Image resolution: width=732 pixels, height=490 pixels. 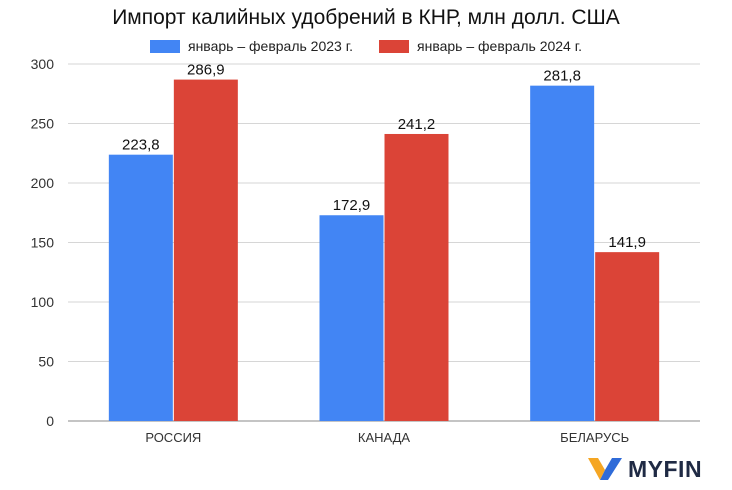 I want to click on data-label-2023-1: 172,9, so click(x=352, y=205).